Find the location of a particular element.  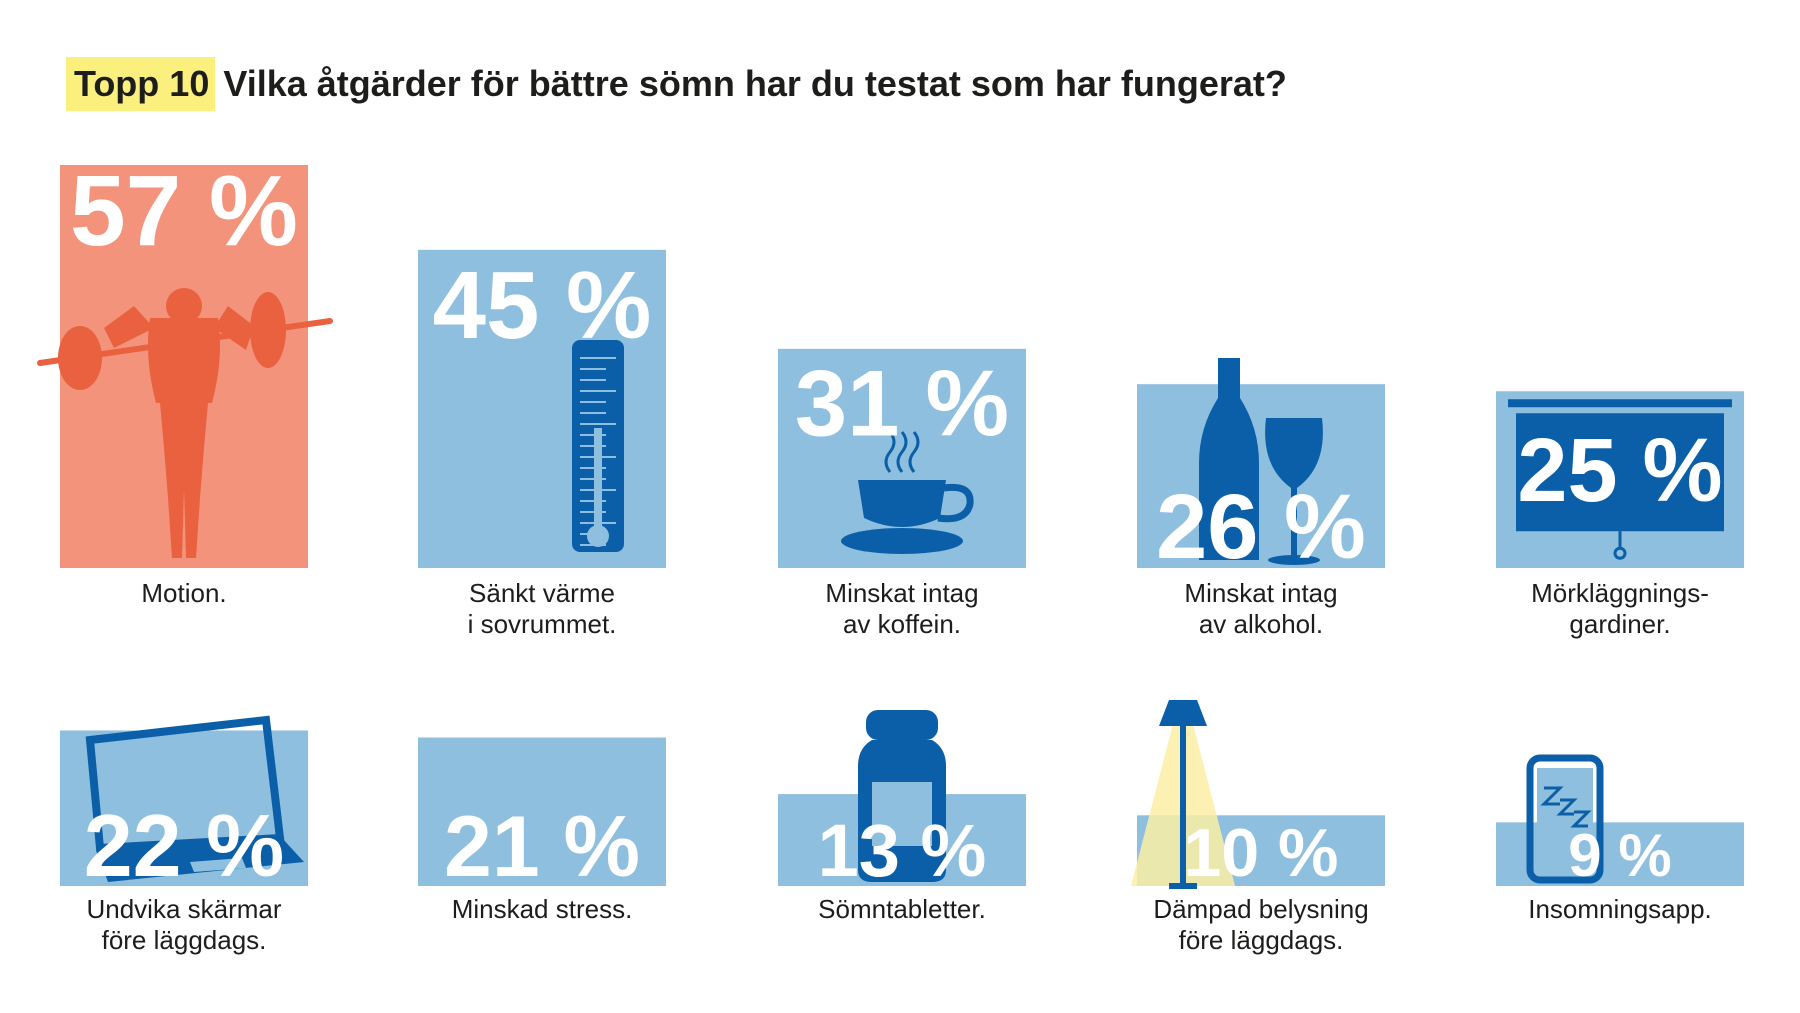

wine-bottle-glass-icon is located at coordinates (1261, 461).